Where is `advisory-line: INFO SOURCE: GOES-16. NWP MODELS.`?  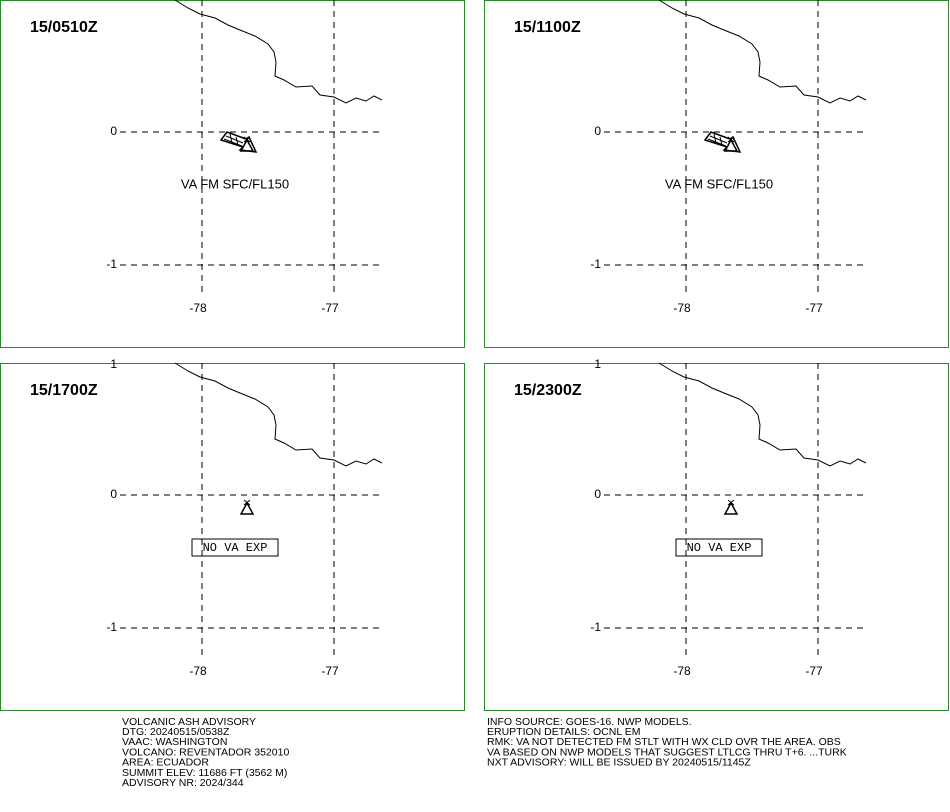 advisory-line: INFO SOURCE: GOES-16. NWP MODELS. is located at coordinates (589, 722).